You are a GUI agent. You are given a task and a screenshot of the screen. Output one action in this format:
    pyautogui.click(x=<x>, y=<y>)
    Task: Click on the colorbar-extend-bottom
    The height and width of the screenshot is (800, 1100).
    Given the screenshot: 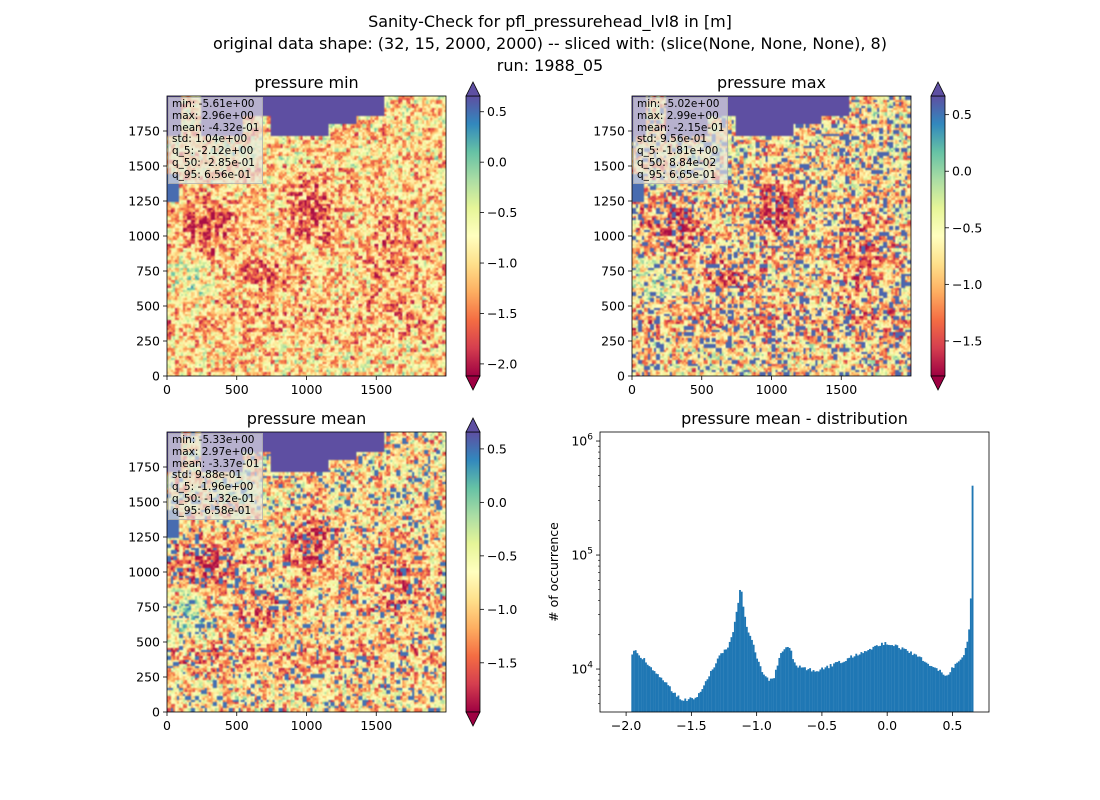 What is the action you would take?
    pyautogui.click(x=473, y=719)
    